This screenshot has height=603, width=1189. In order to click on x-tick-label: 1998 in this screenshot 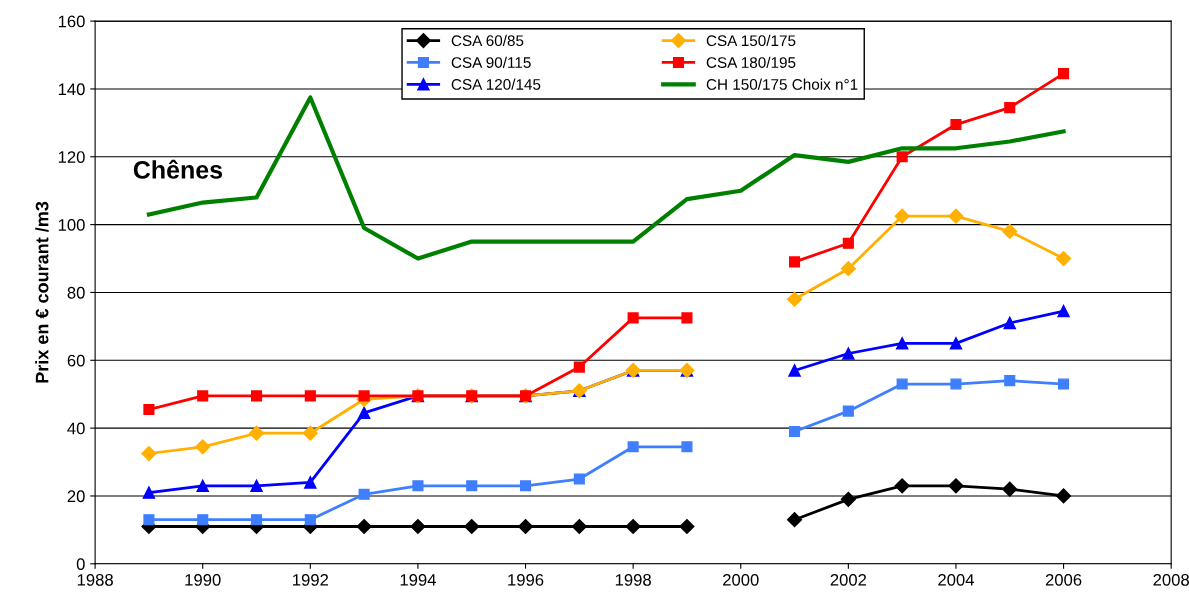, I will do `click(633, 579)`.